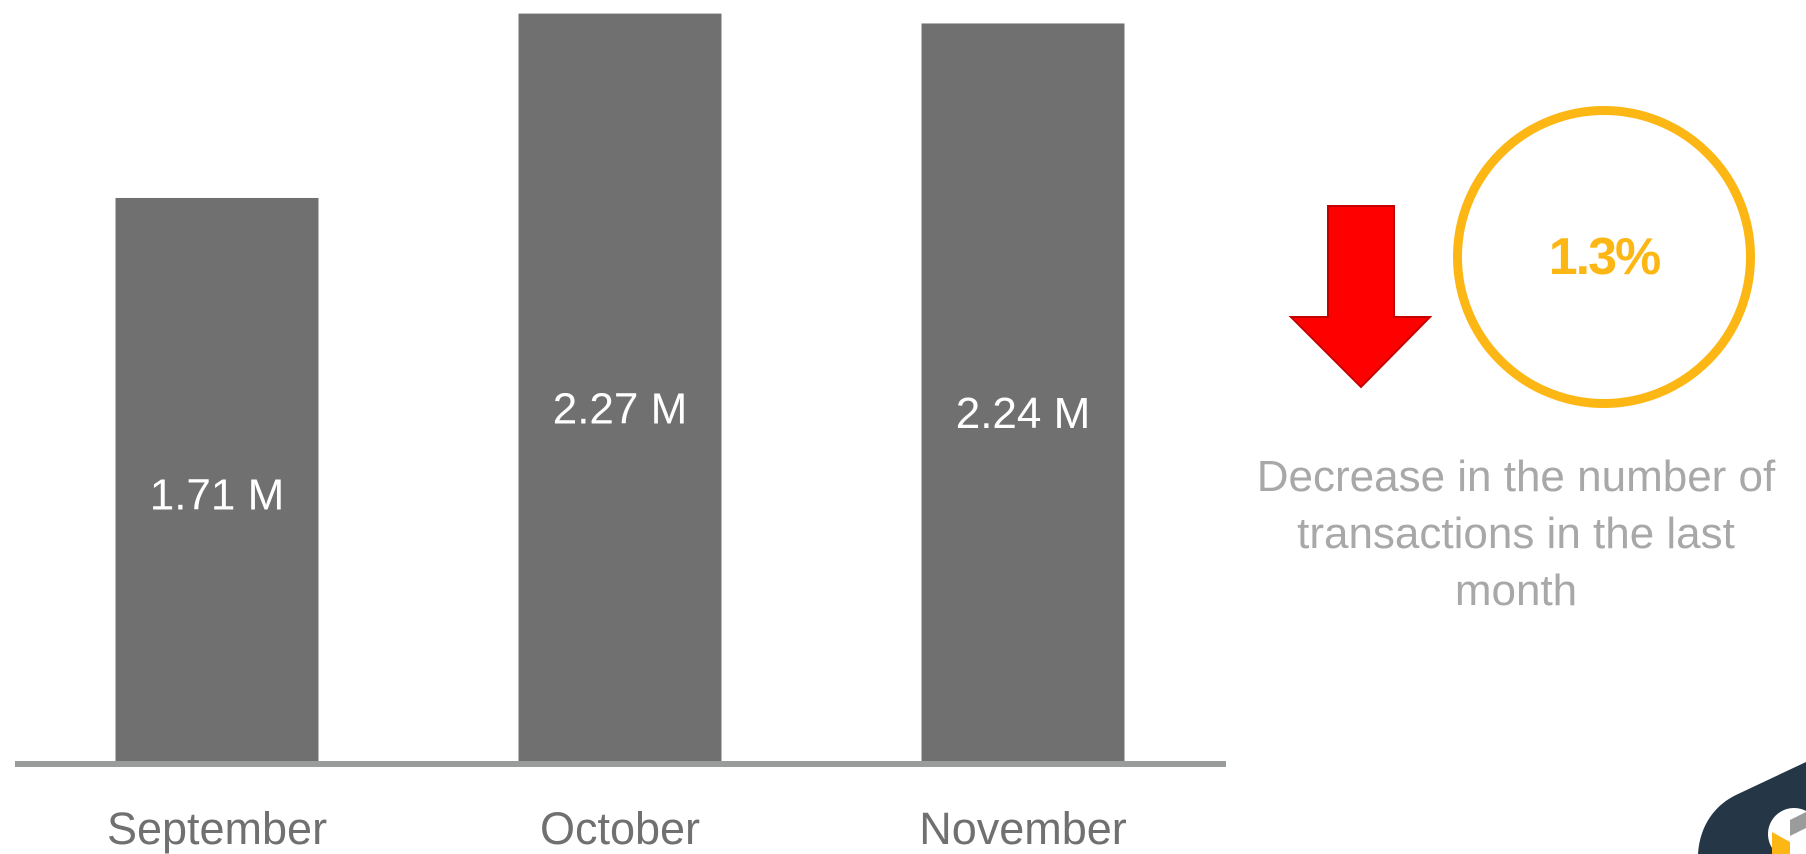 The width and height of the screenshot is (1806, 854). Describe the element at coordinates (1023, 413) in the screenshot. I see `bar-value-label: 2.24 M` at that location.